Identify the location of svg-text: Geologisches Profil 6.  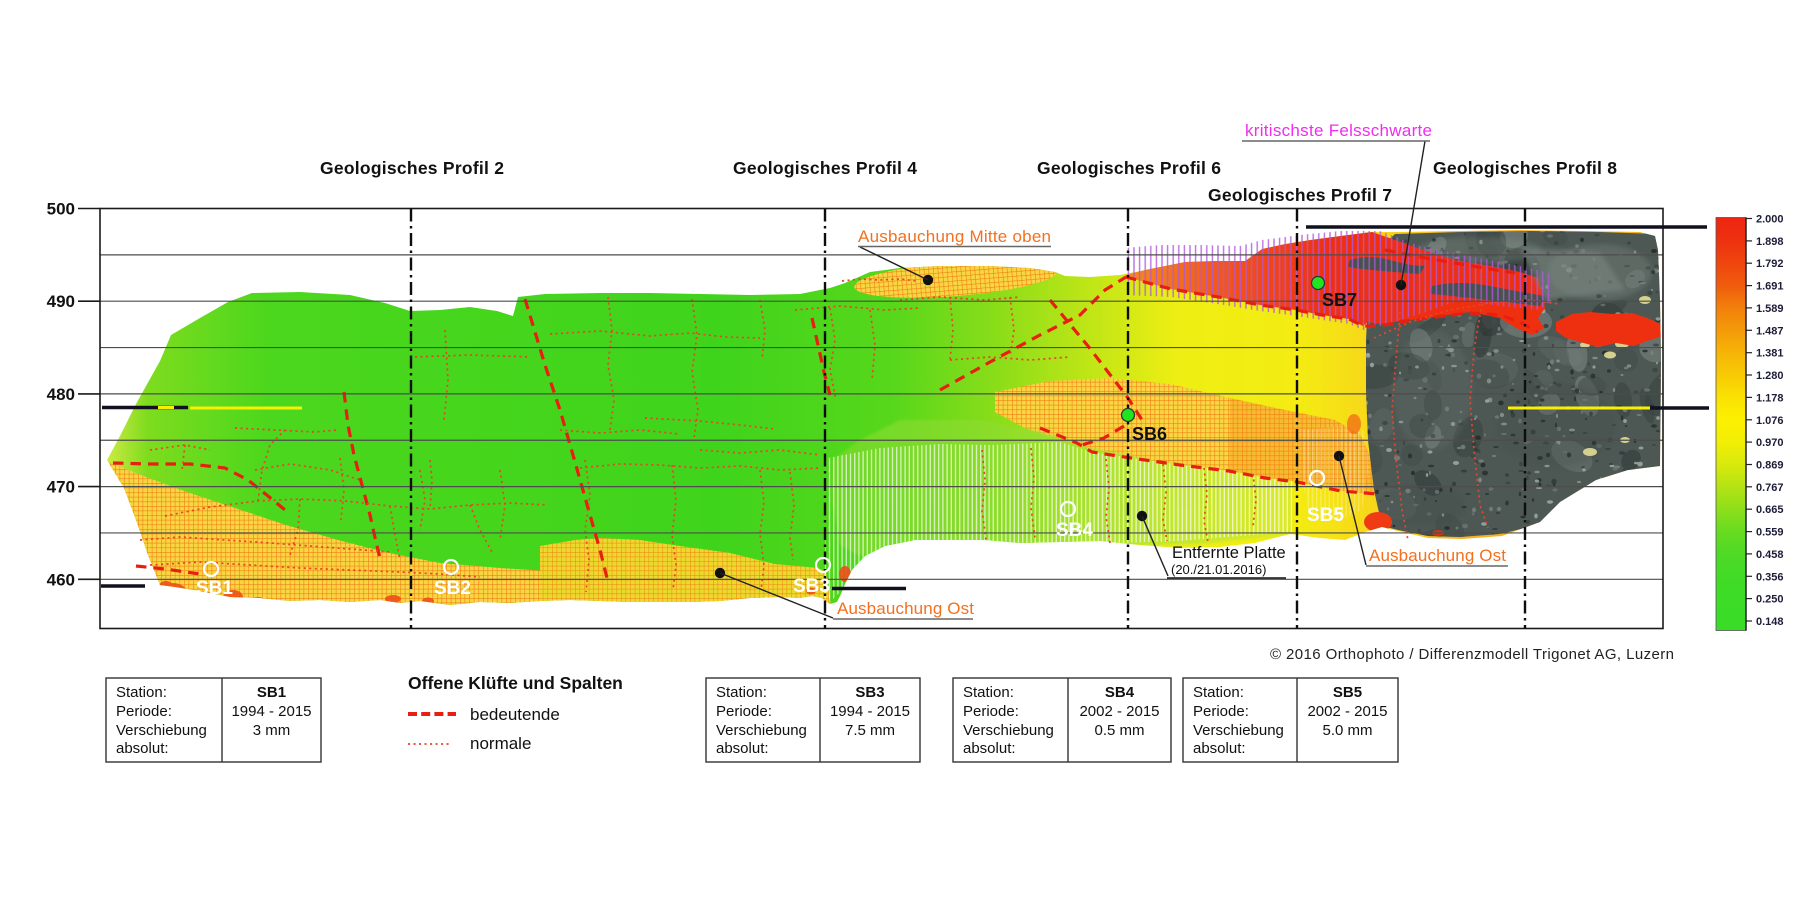
(1129, 168).